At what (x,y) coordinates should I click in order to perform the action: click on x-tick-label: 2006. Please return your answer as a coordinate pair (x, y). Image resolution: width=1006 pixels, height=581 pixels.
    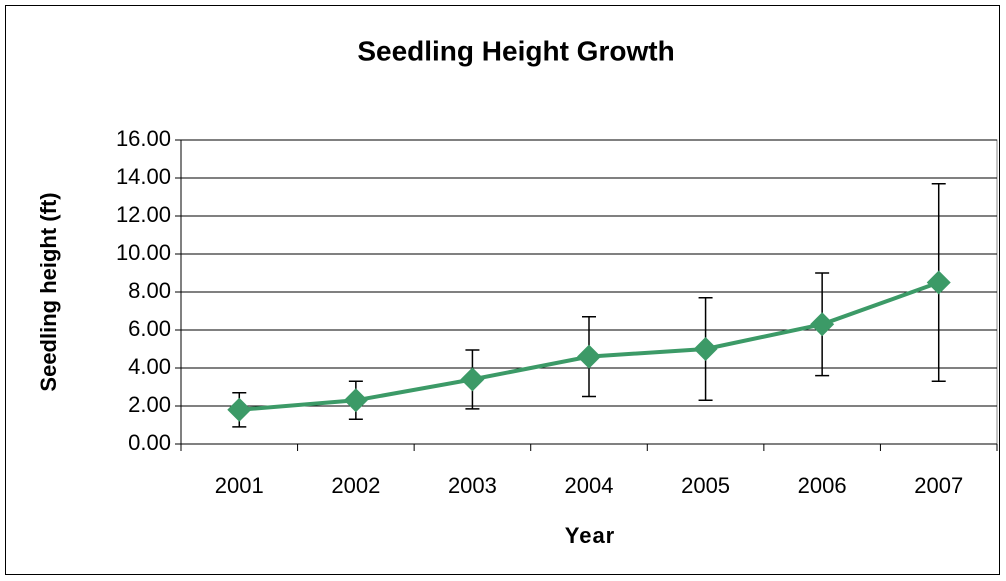
    Looking at the image, I should click on (822, 485).